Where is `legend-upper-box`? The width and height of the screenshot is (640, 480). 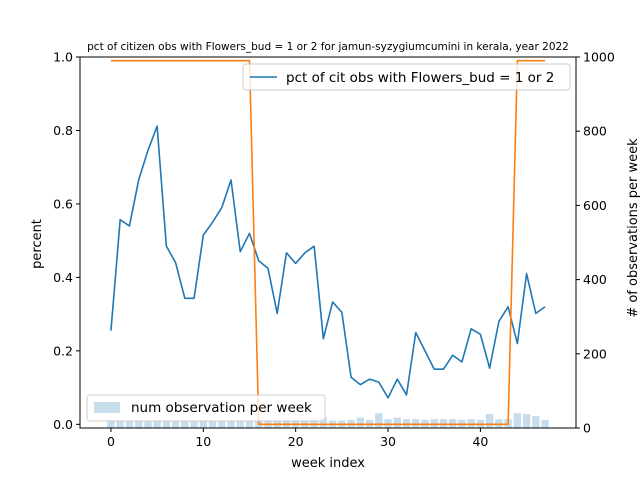
legend-upper-box is located at coordinates (406, 77).